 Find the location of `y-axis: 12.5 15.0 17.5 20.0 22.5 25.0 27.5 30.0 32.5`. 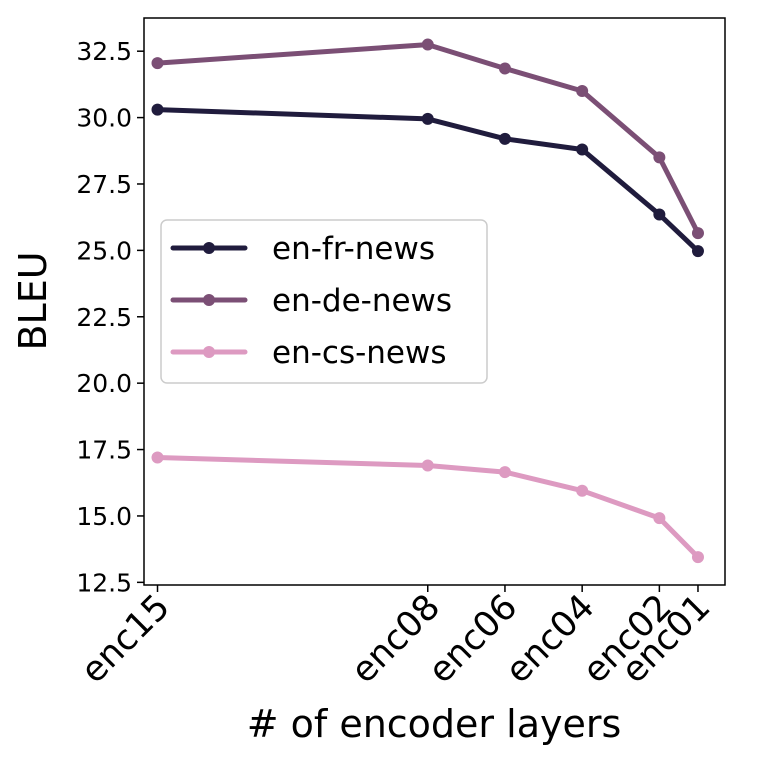

y-axis: 12.5 15.0 17.5 20.0 22.5 25.0 27.5 30.0 32.5 is located at coordinates (110, 317).